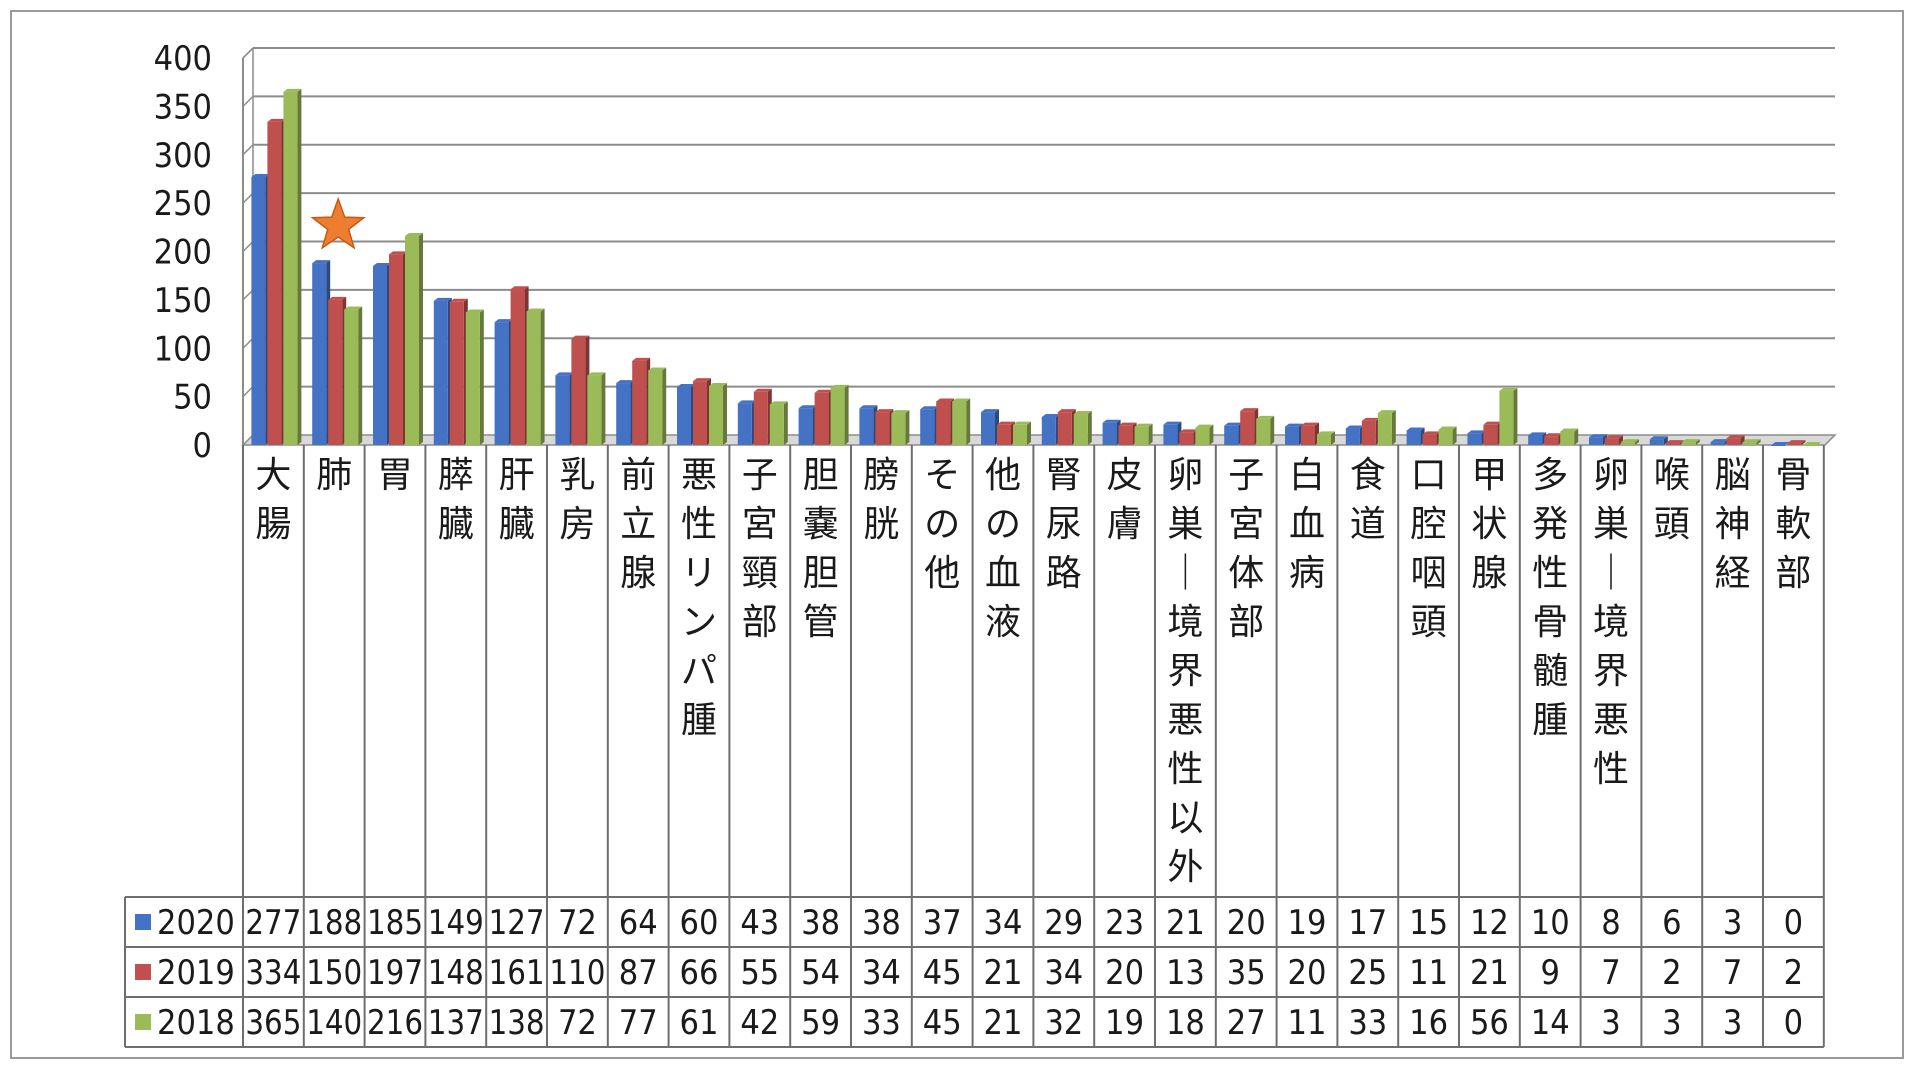 The image size is (1914, 1069). Describe the element at coordinates (1793, 923) in the screenshot. I see `data-label: 0` at that location.